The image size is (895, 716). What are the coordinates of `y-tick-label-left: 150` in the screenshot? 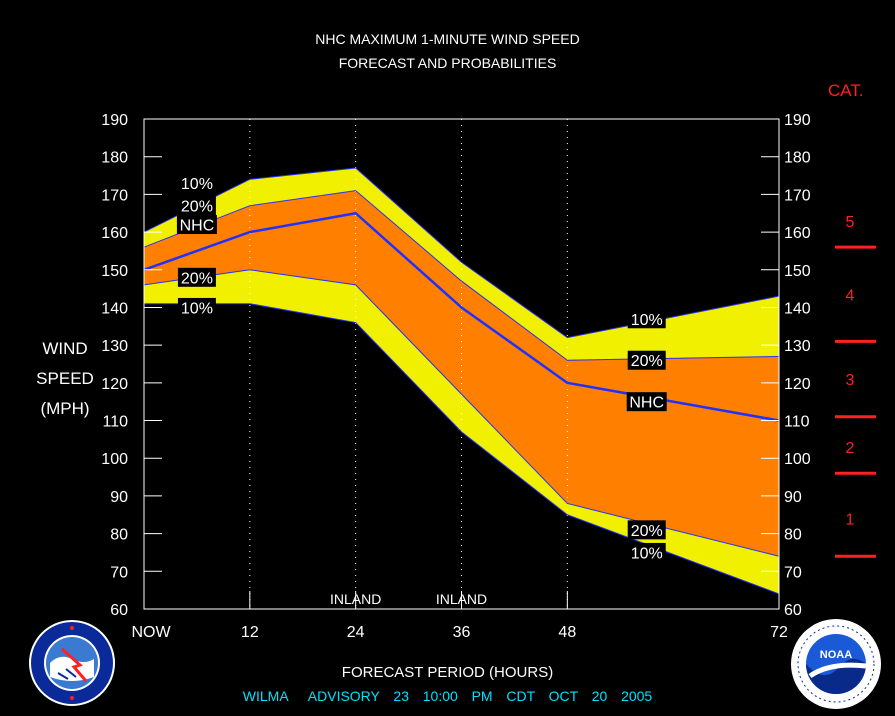 It's located at (114, 271).